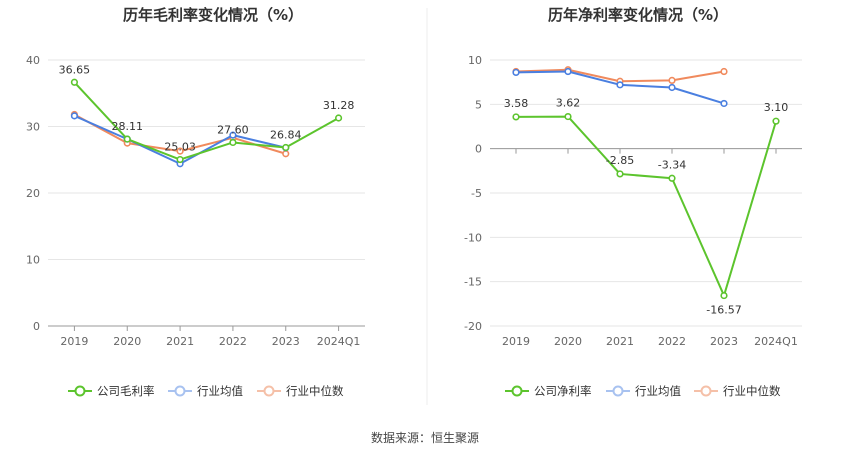 The height and width of the screenshot is (459, 850). What do you see at coordinates (638, 15) in the screenshot?
I see `net-margin-chart-title: 历年净利率变化情况（%）` at bounding box center [638, 15].